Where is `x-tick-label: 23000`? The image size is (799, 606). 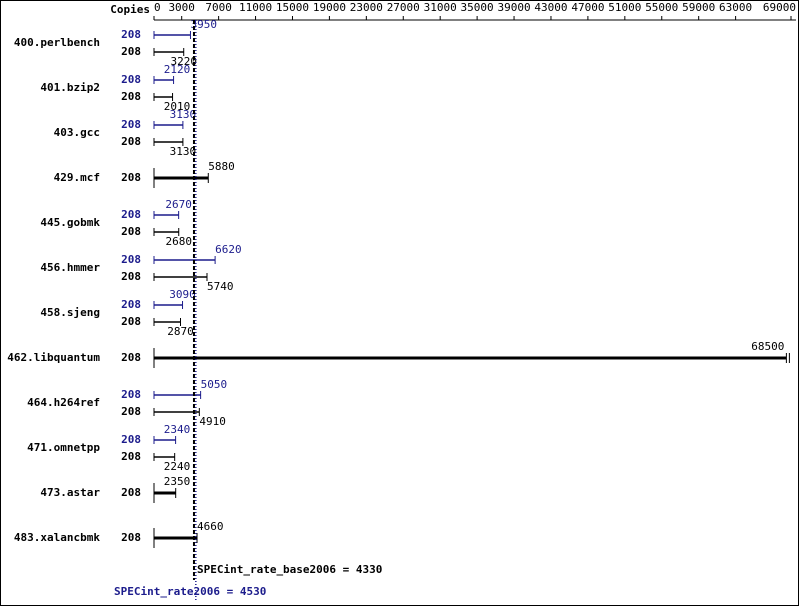 x-tick-label: 23000 is located at coordinates (366, 7).